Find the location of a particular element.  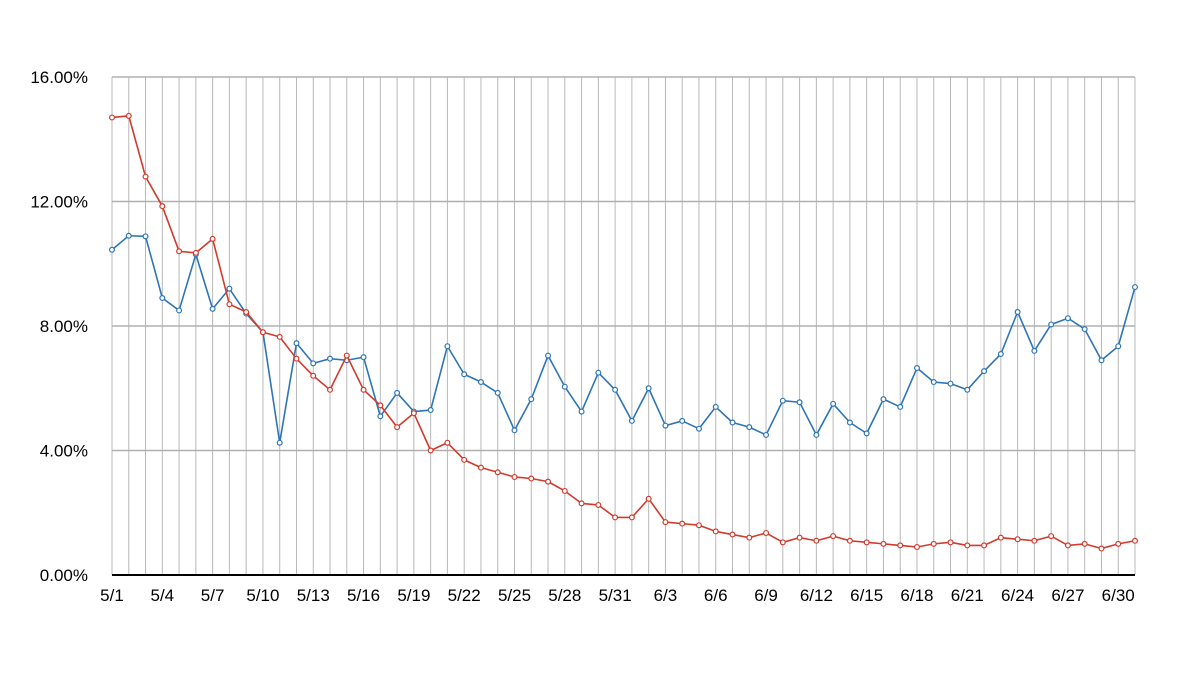

x-tick-label: 6/27 is located at coordinates (1067, 595).